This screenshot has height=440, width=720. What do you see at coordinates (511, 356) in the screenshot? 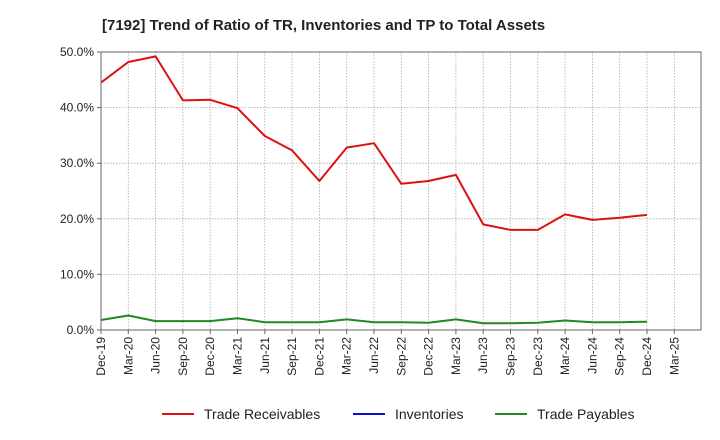
I see `x-tick-label: Sep-23` at bounding box center [511, 356].